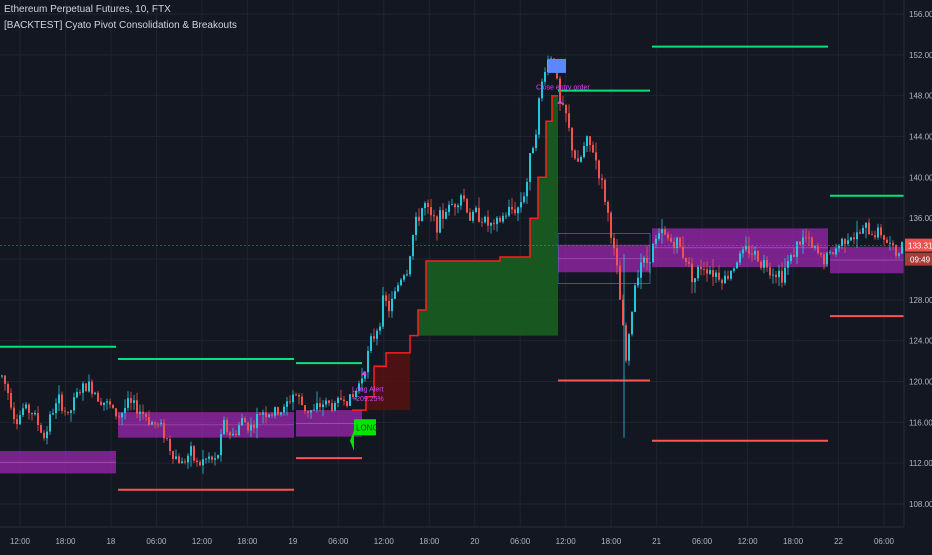  What do you see at coordinates (920, 422) in the screenshot?
I see `price-tick-label: 116.00` at bounding box center [920, 422].